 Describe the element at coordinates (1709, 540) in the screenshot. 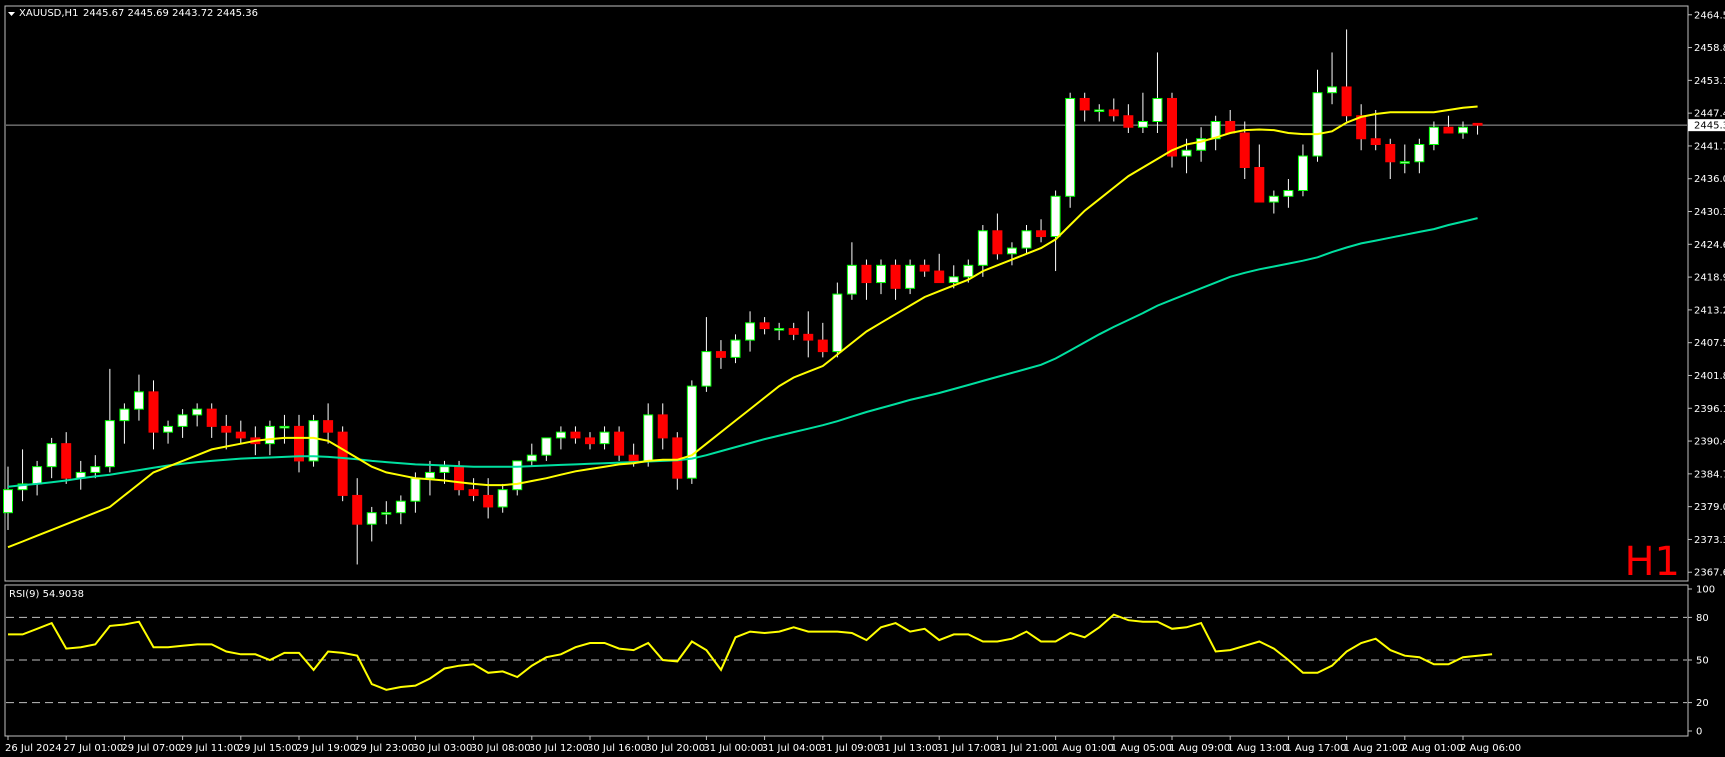

I see `price-tick-label: 2373.35` at that location.